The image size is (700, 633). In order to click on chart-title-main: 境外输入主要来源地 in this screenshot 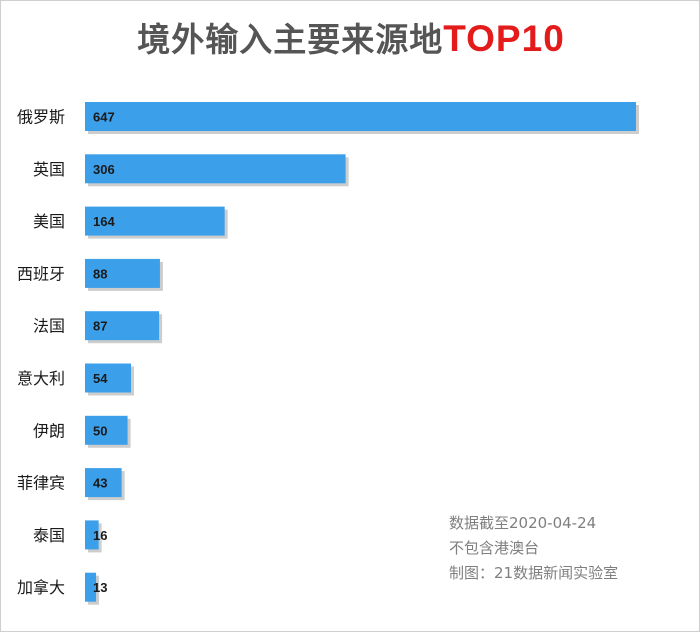, I will do `click(290, 39)`.